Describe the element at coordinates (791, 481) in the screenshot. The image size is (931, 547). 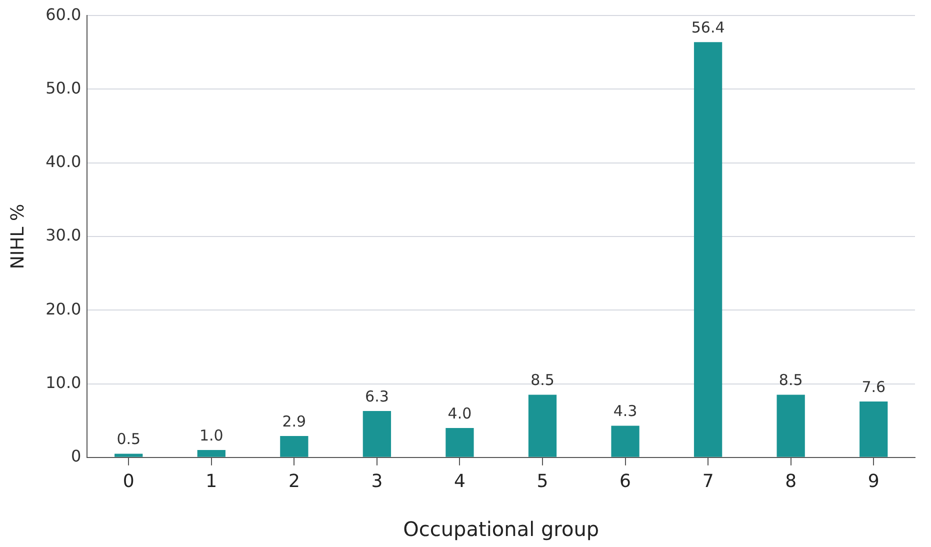
I see `x-tick-label: 8` at that location.